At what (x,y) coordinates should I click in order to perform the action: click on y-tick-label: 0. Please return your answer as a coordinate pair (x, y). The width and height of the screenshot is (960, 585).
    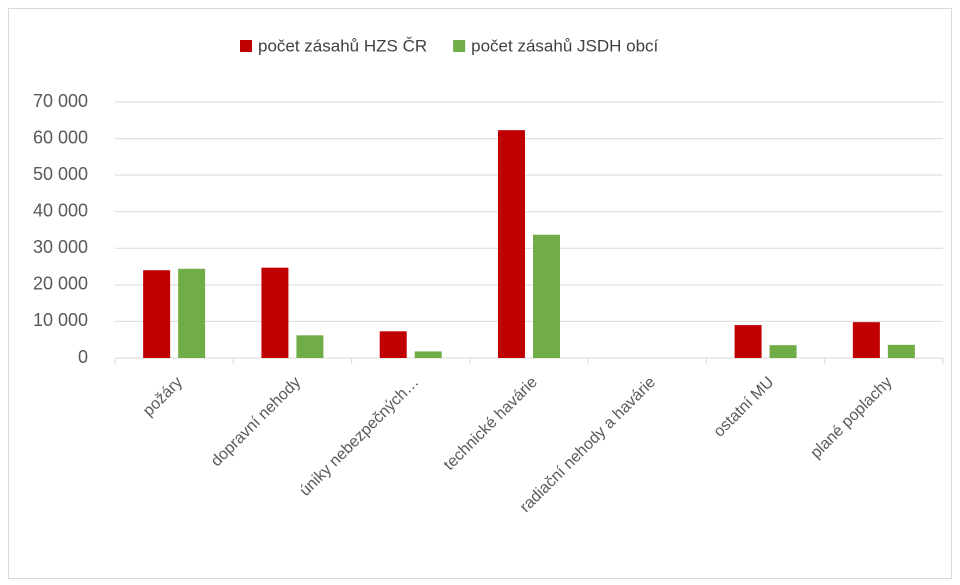
    Looking at the image, I should click on (83, 357).